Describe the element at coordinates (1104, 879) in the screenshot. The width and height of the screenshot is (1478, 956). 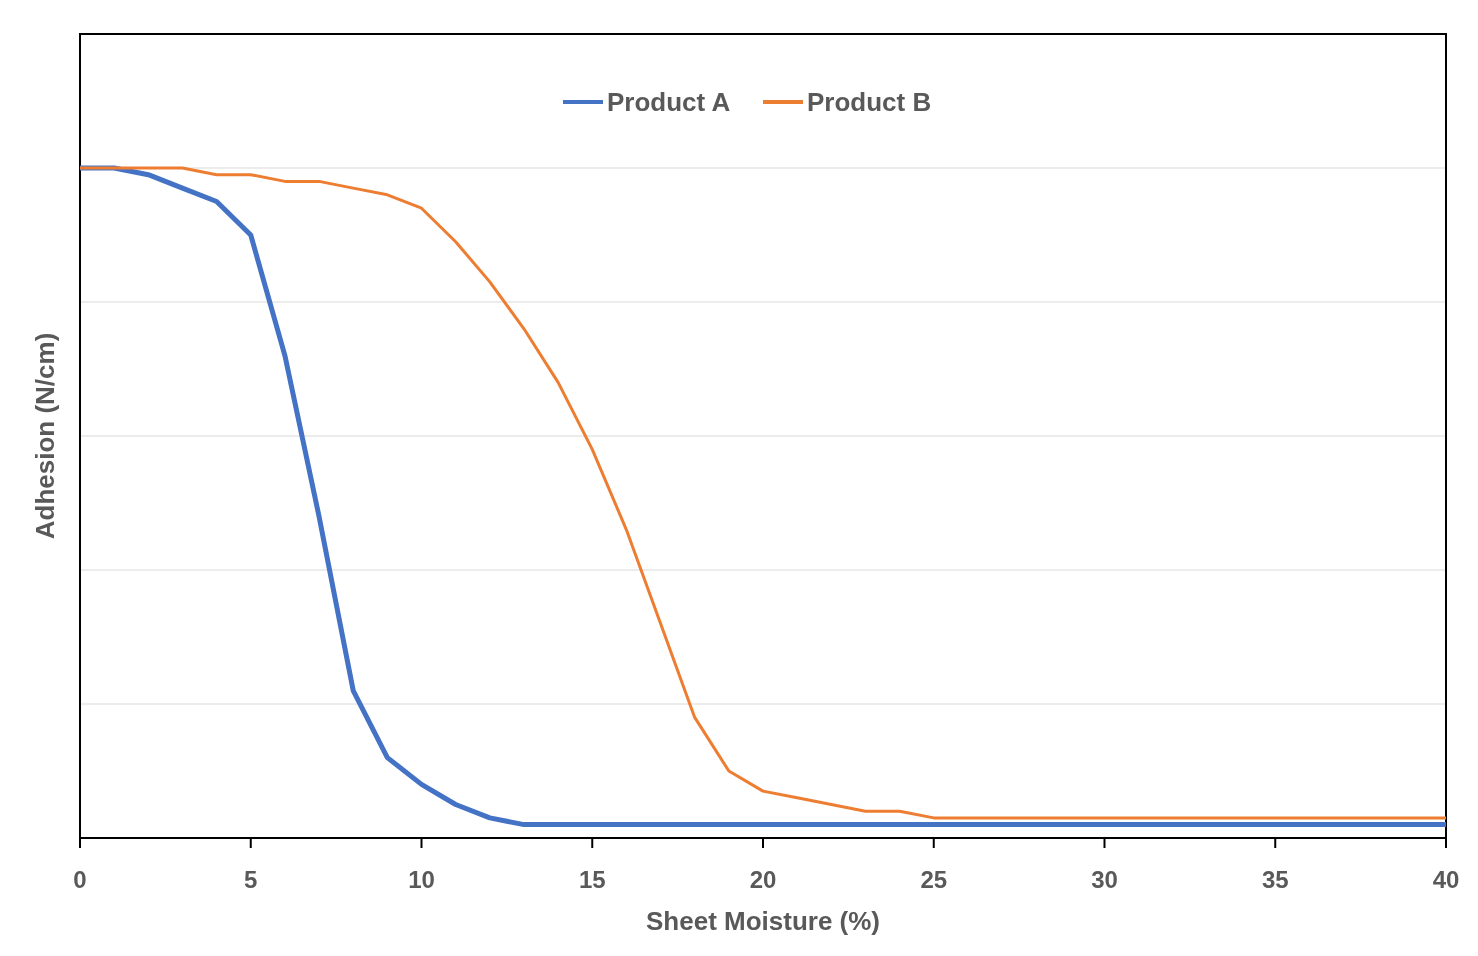
I see `x-tick-label: 30` at that location.